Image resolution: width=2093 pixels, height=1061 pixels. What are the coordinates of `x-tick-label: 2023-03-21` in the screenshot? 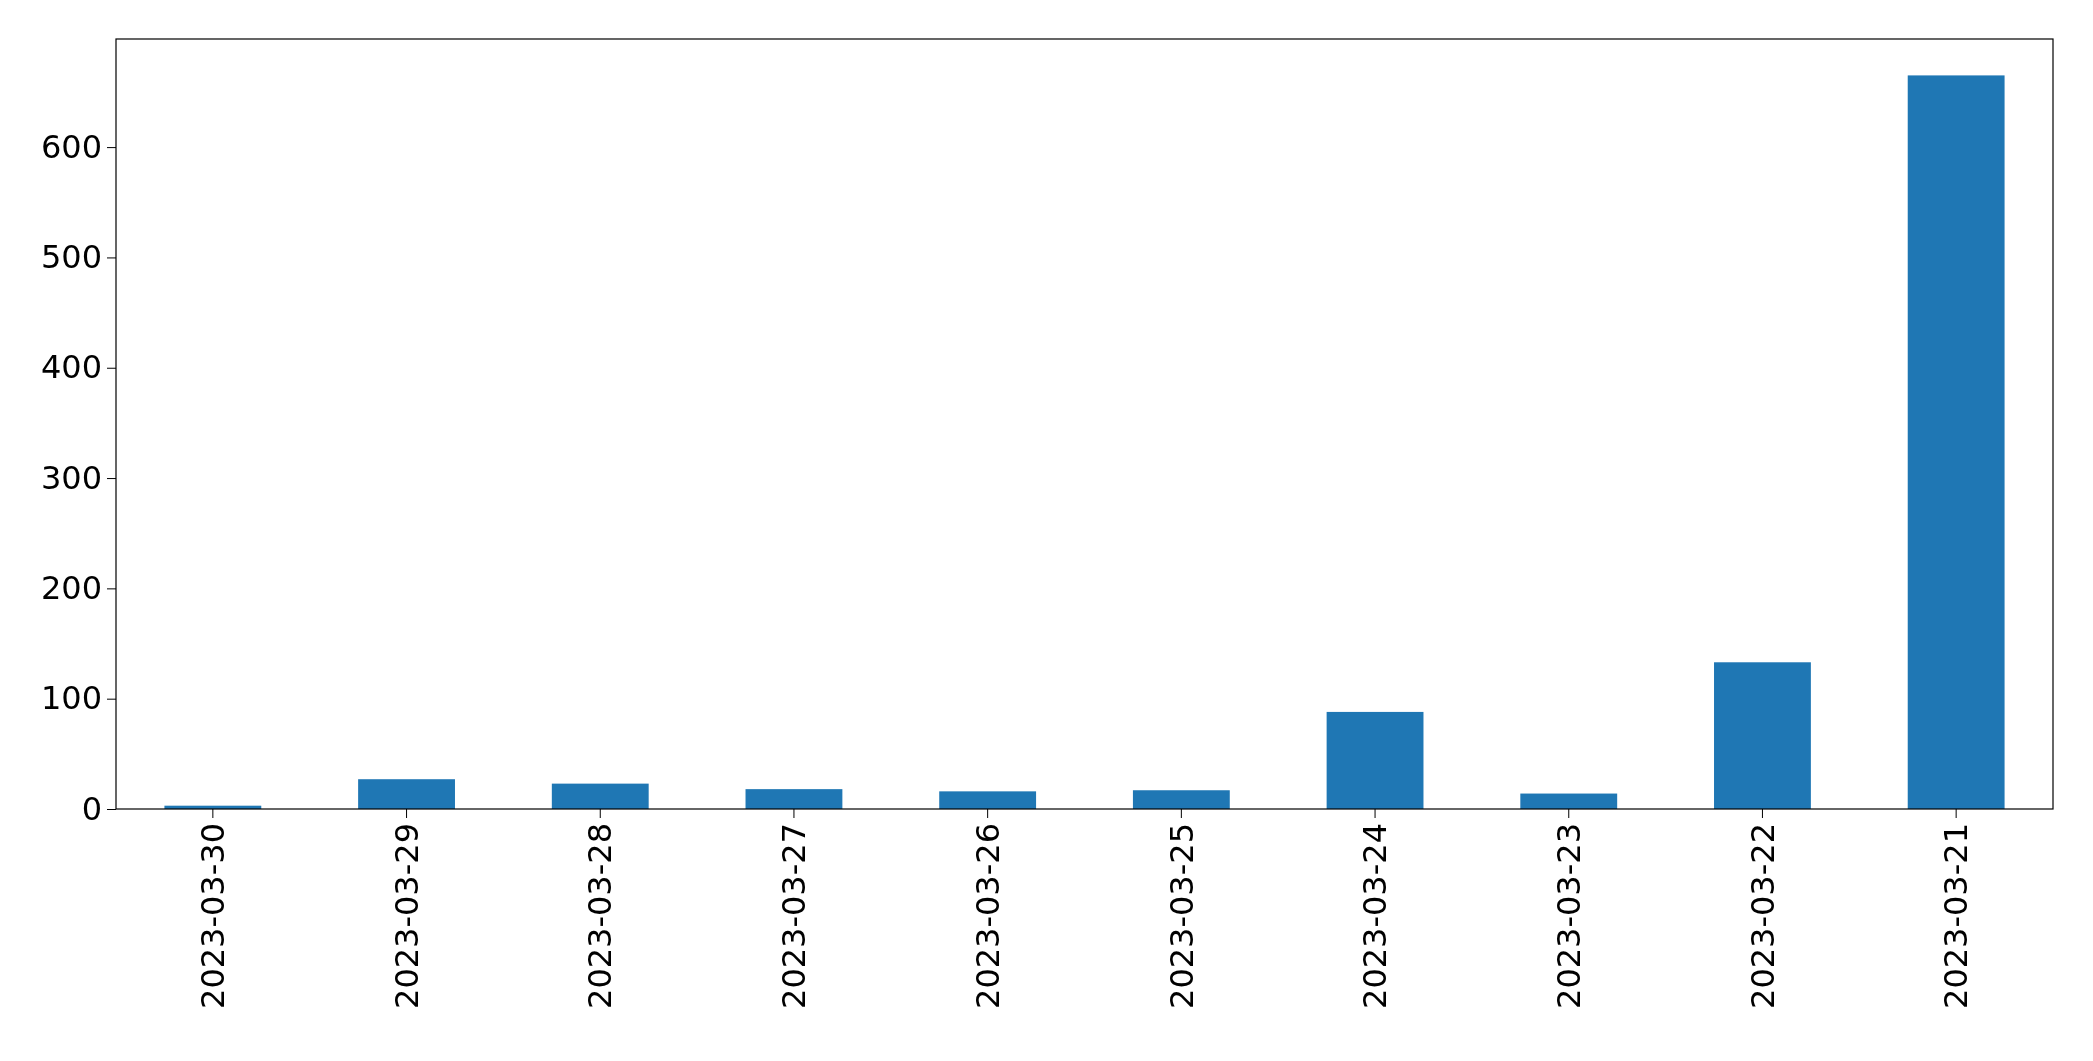 It's located at (1956, 916).